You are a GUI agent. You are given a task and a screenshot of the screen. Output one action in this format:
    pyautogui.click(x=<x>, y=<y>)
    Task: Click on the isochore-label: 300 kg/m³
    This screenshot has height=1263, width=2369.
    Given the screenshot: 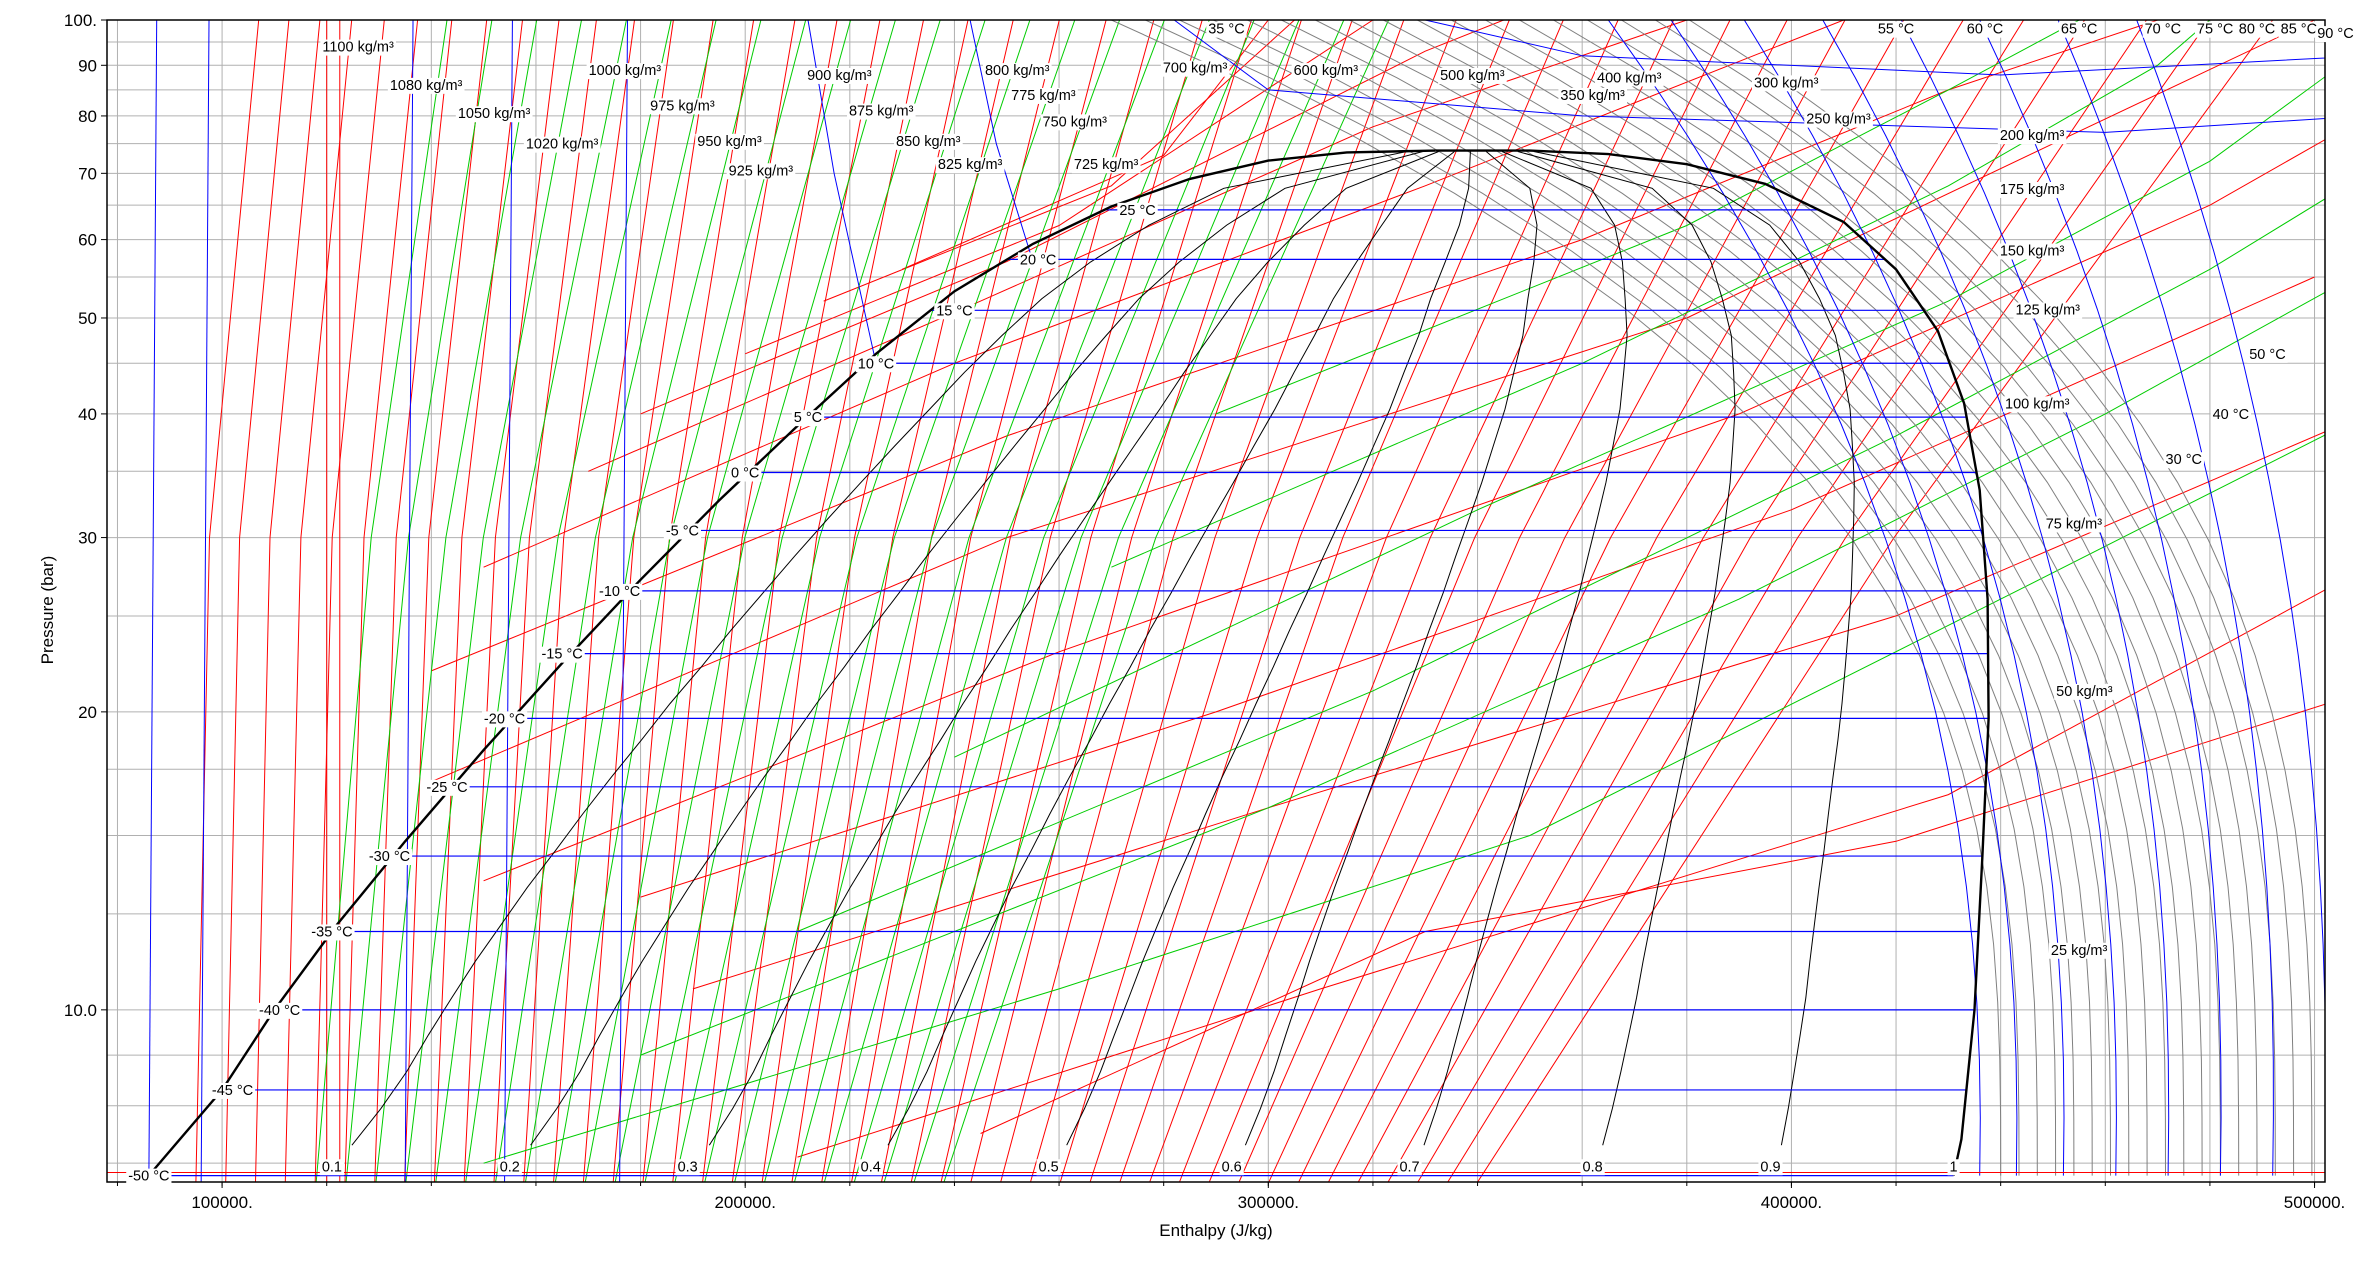 What is the action you would take?
    pyautogui.click(x=1786, y=83)
    